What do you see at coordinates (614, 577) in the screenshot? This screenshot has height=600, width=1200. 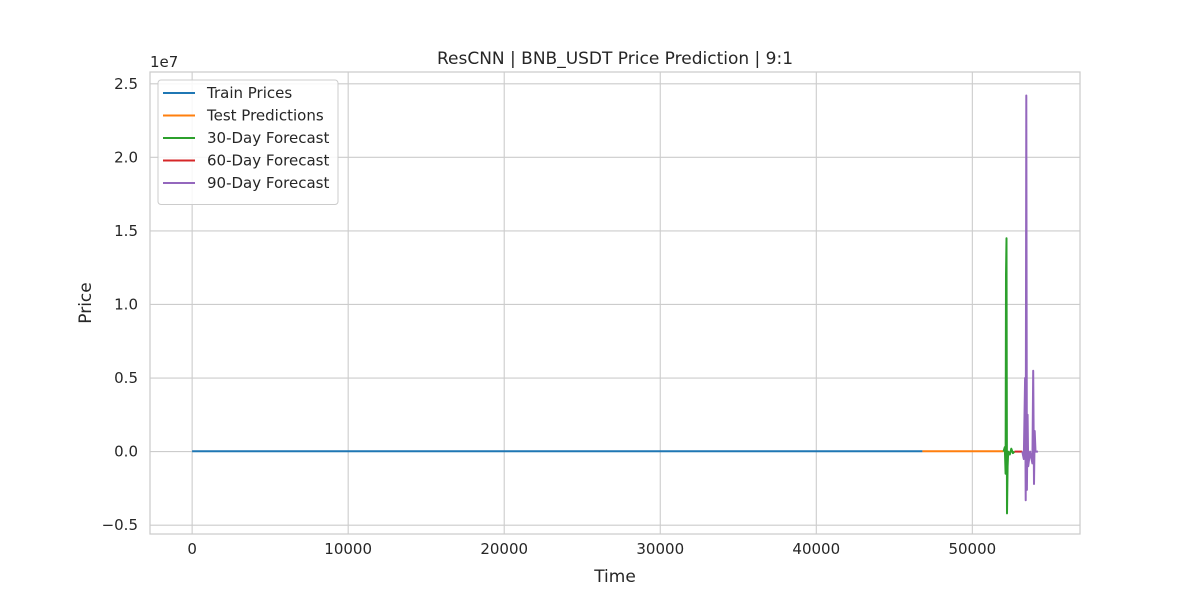 I see `x-axis-label: Time` at bounding box center [614, 577].